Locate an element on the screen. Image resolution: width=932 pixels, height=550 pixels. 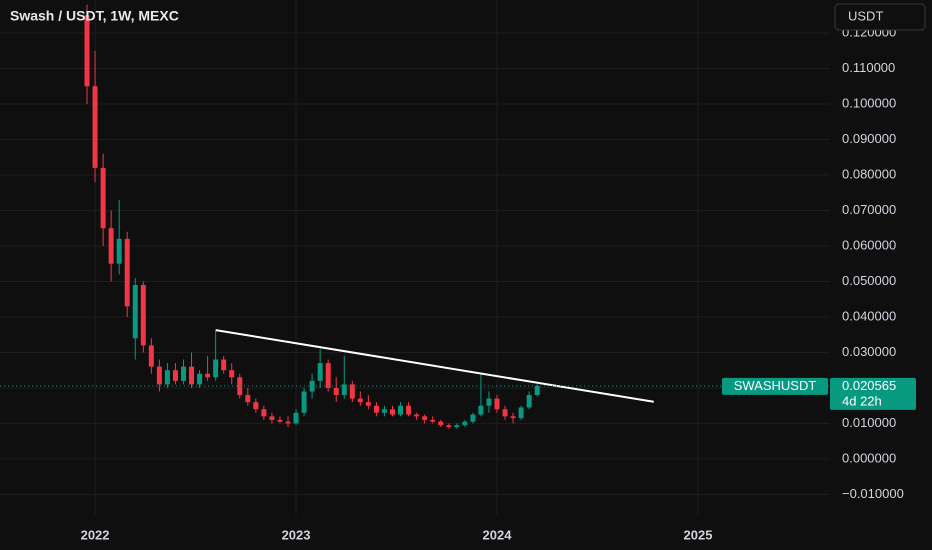
y-tick-label: 0.060000 is located at coordinates (869, 244).